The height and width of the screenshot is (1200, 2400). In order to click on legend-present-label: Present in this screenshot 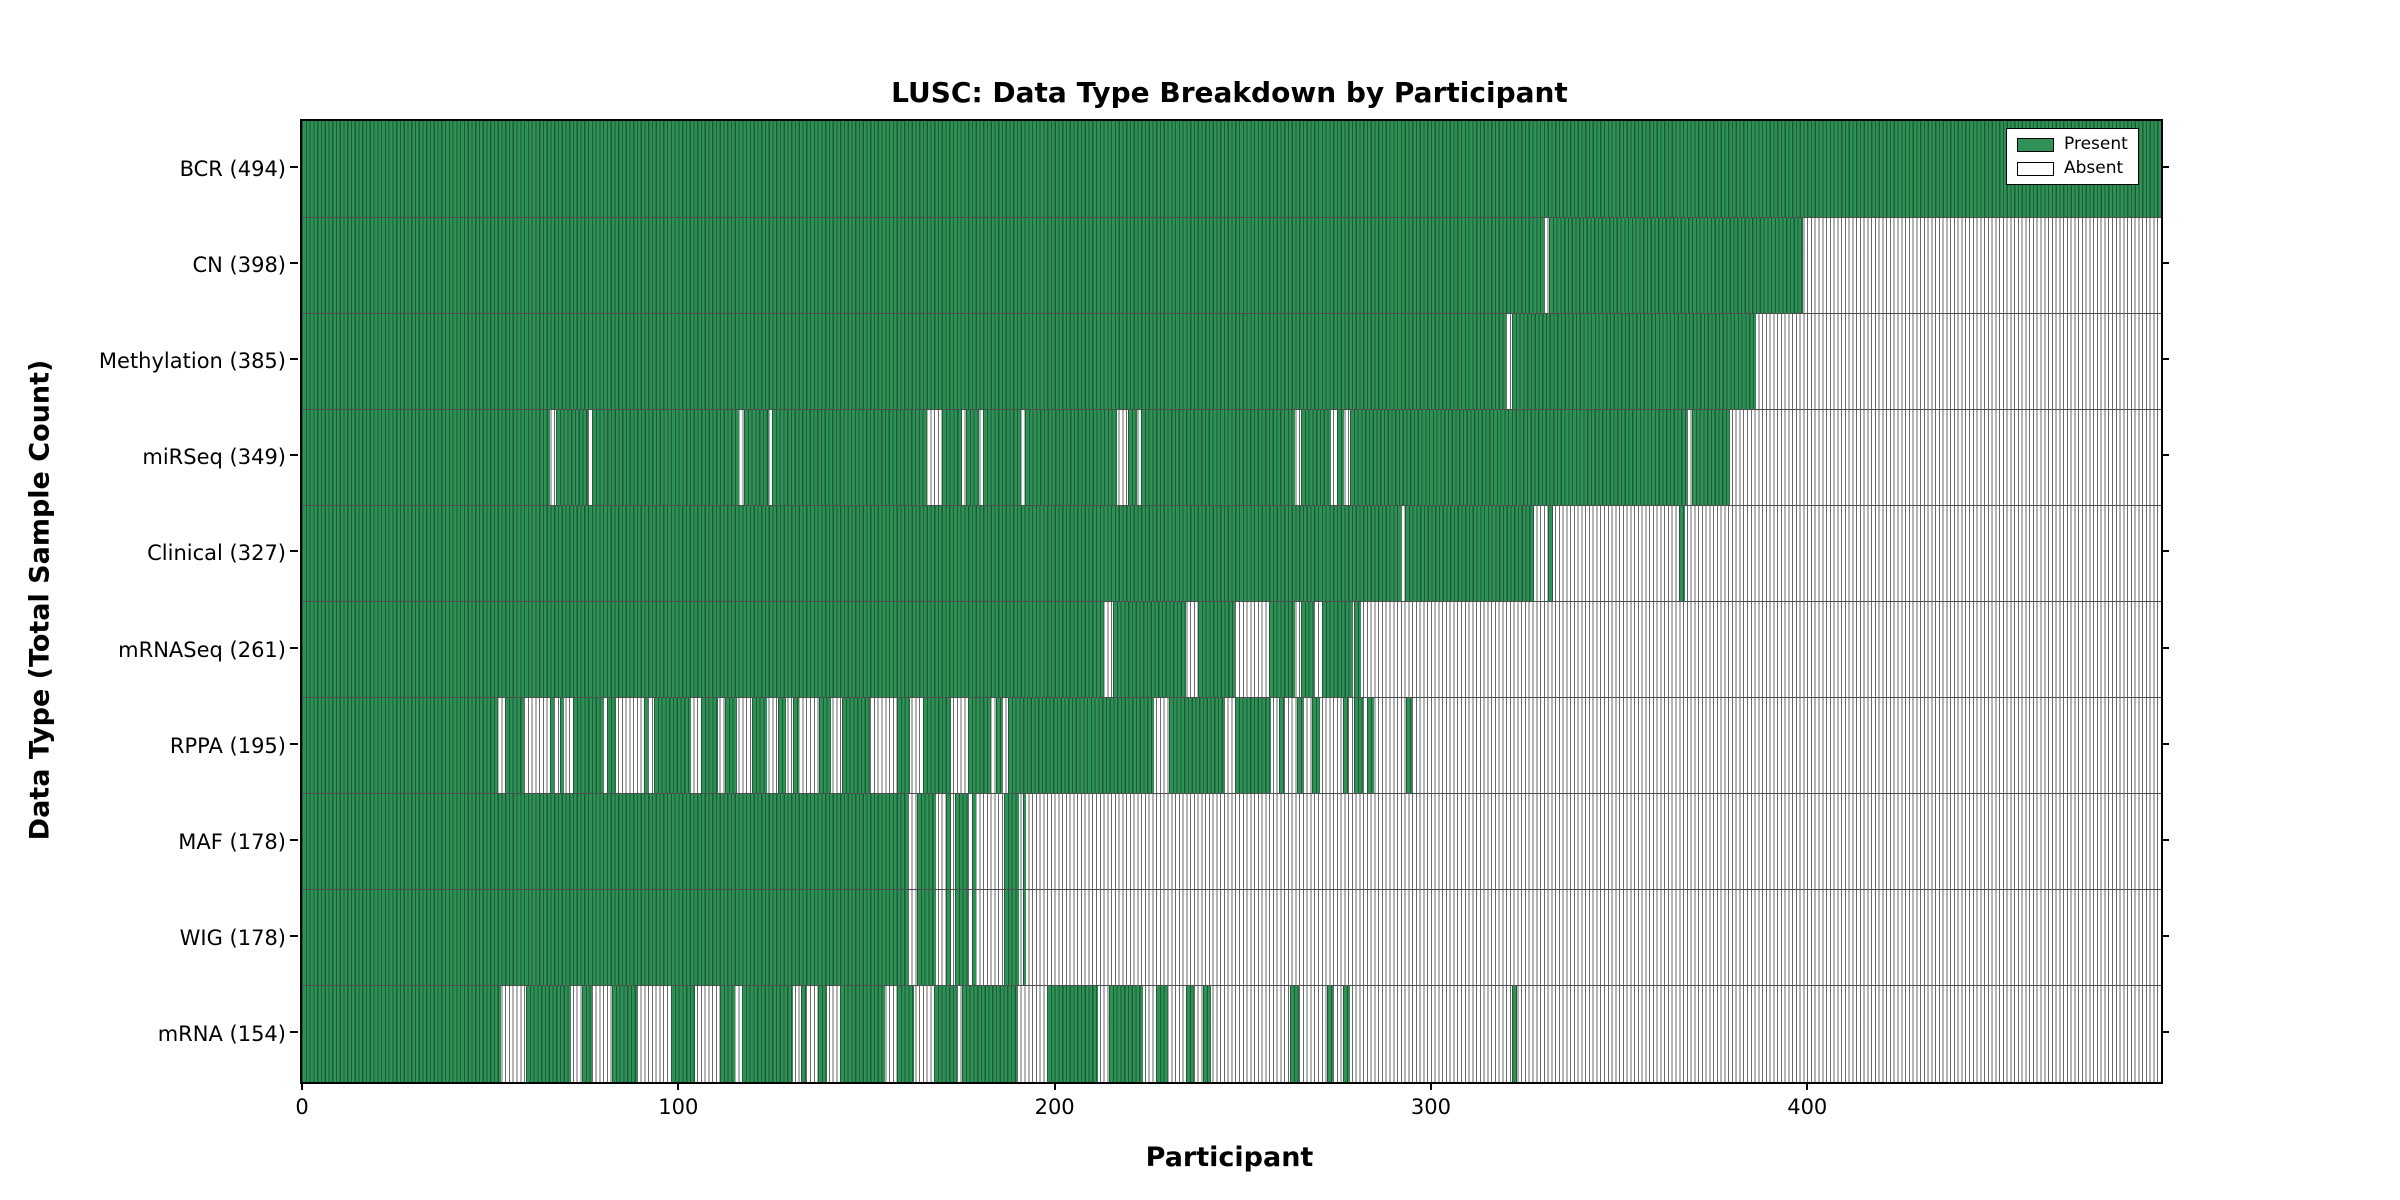, I will do `click(2096, 144)`.